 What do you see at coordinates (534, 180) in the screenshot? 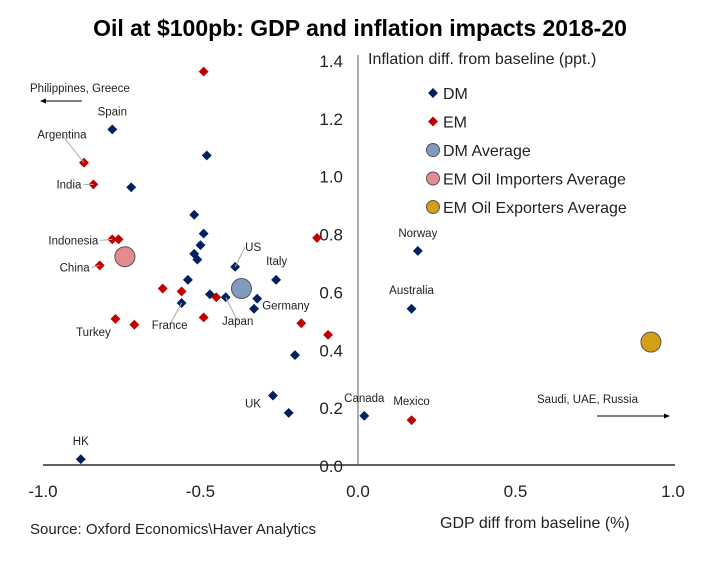
I see `legend-label: EM Oil Importers Average` at bounding box center [534, 180].